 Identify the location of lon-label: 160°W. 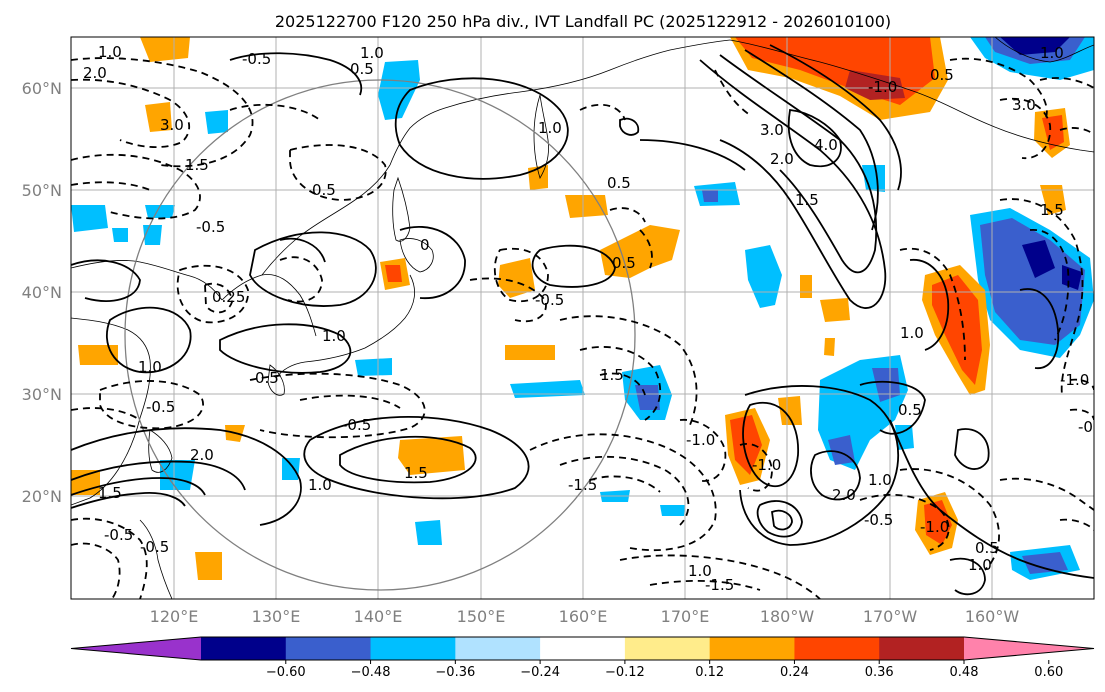
(992, 616).